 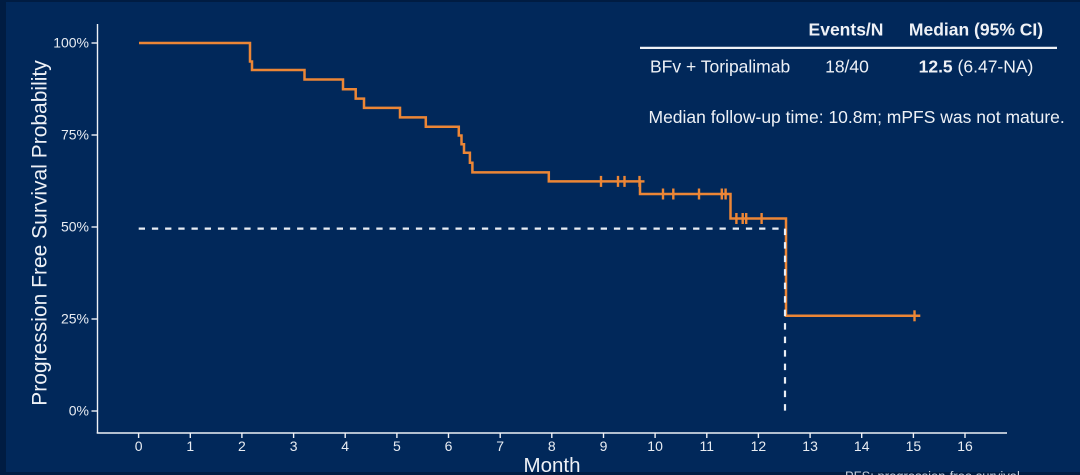 I want to click on svg-text: 8, so click(x=552, y=446).